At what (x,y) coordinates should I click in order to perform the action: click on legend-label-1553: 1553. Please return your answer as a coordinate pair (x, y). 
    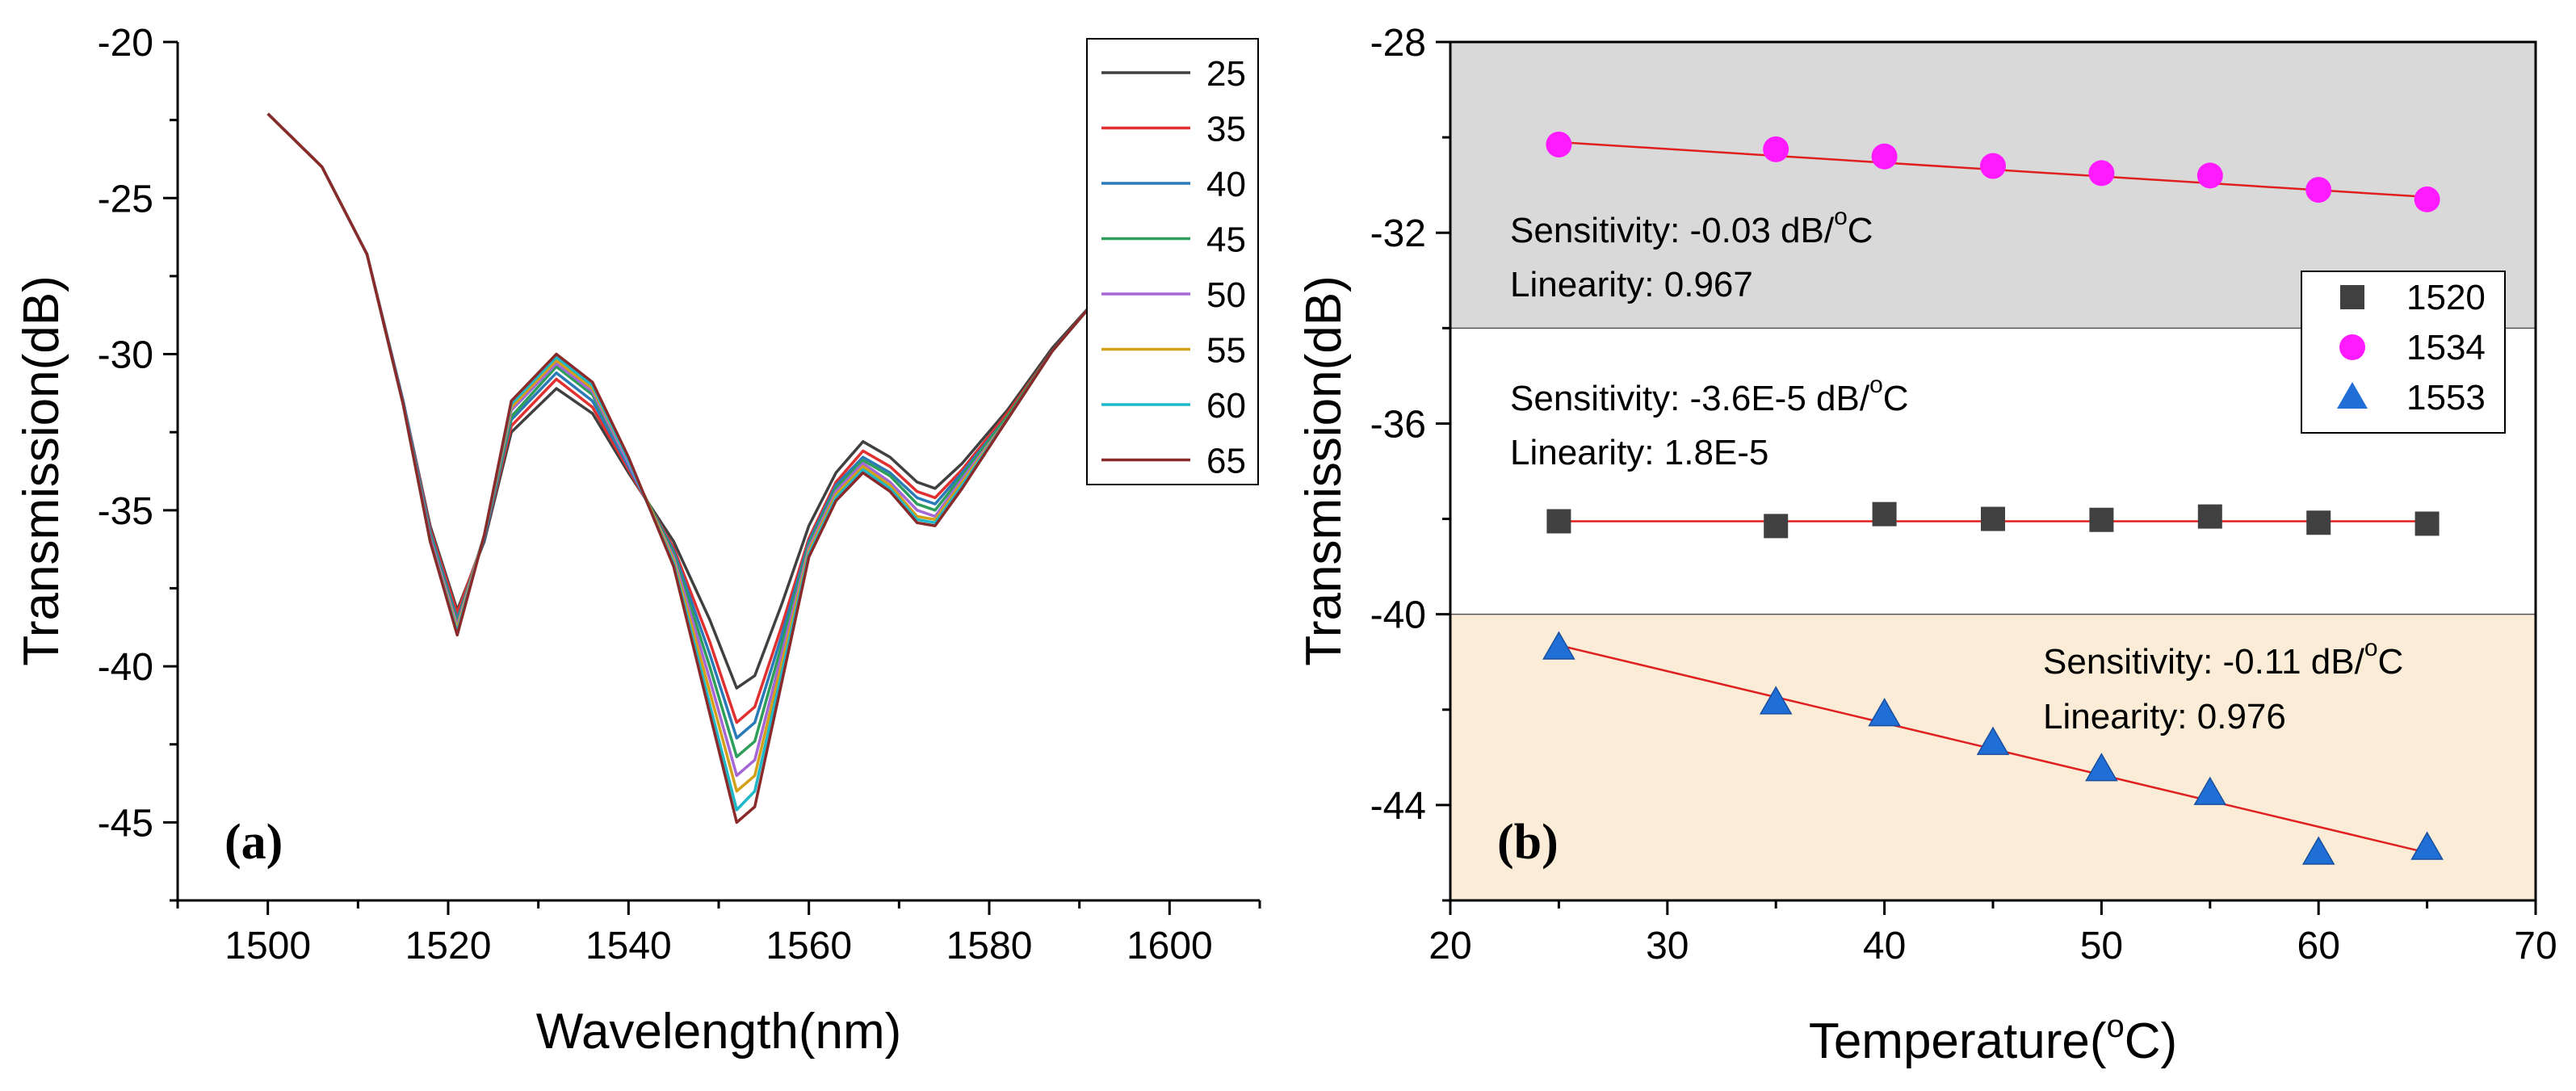
    Looking at the image, I should click on (2446, 398).